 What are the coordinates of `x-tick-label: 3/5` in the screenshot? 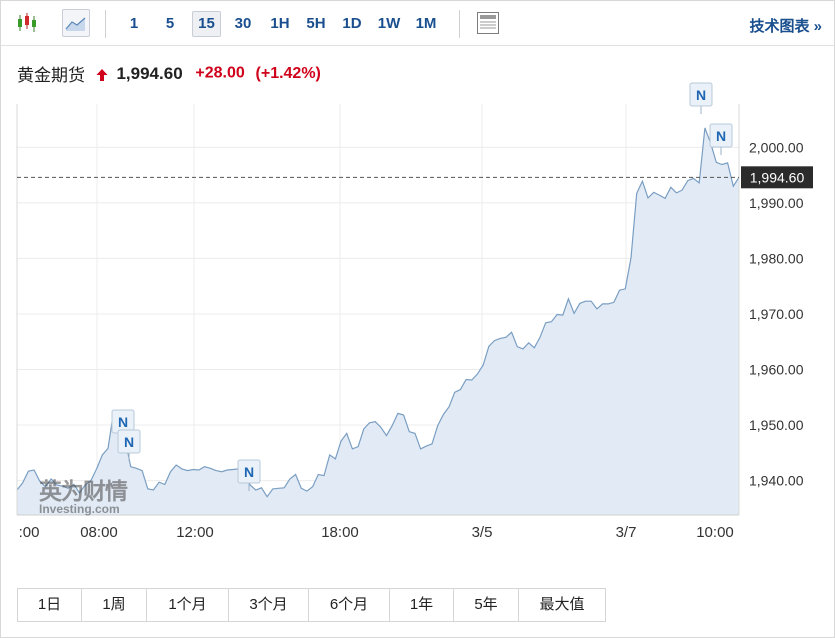 It's located at (482, 532).